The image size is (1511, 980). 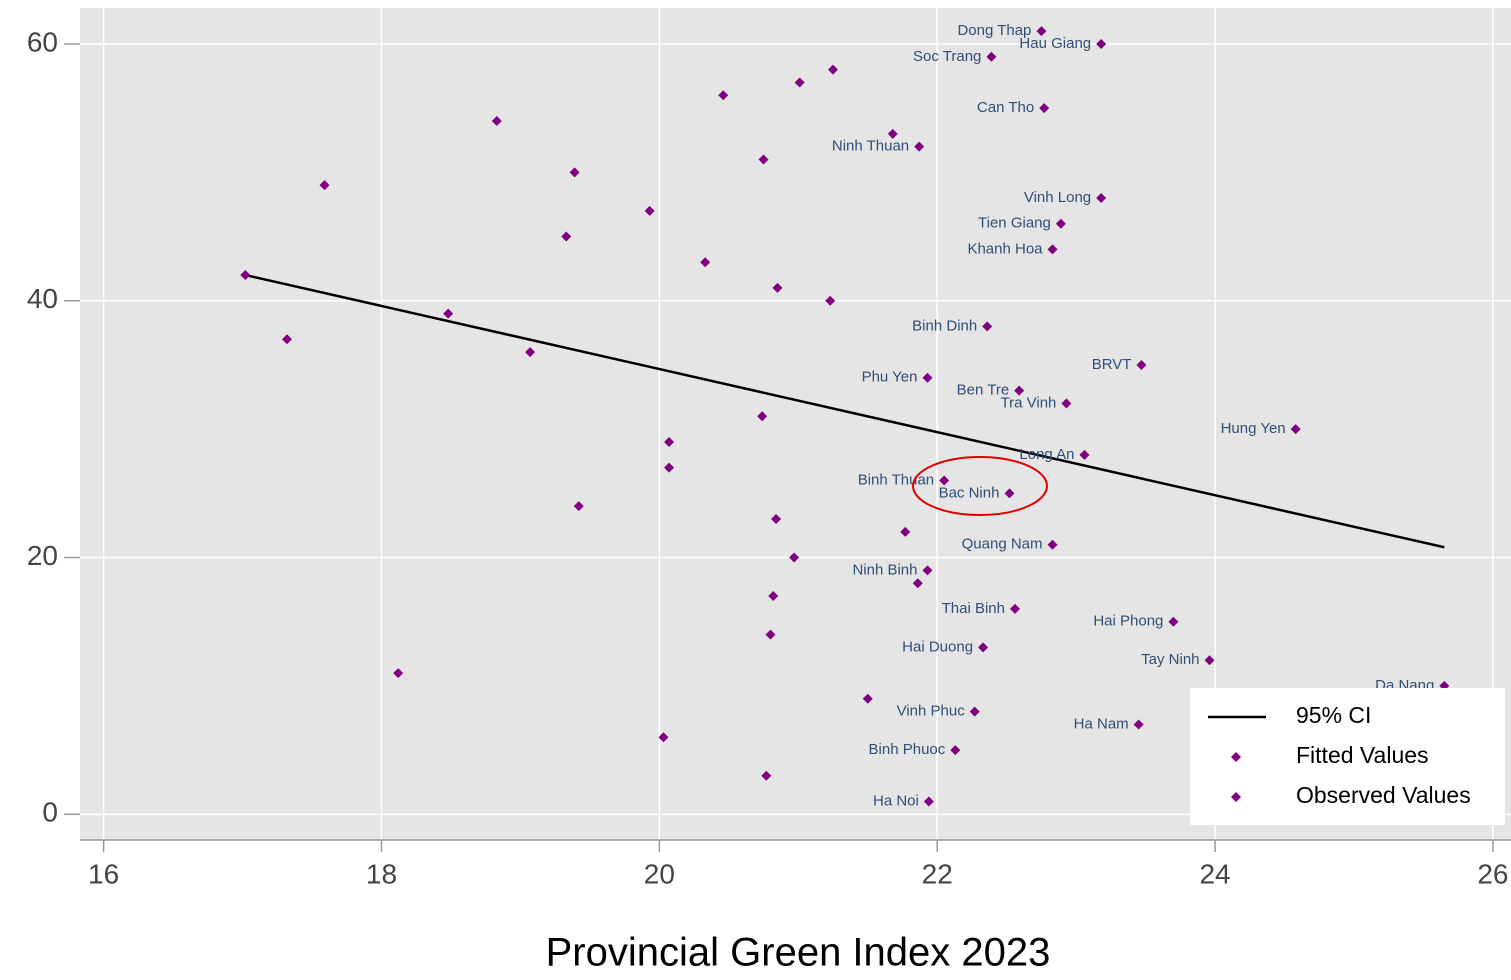 What do you see at coordinates (1029, 402) in the screenshot?
I see `point-label: Tra Vinh` at bounding box center [1029, 402].